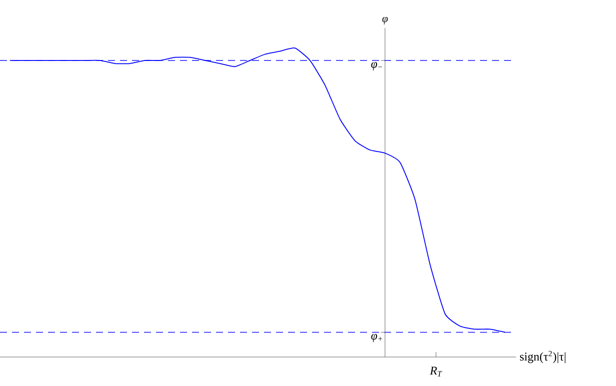  What do you see at coordinates (436, 371) in the screenshot?
I see `text: R$_{T}$` at bounding box center [436, 371].